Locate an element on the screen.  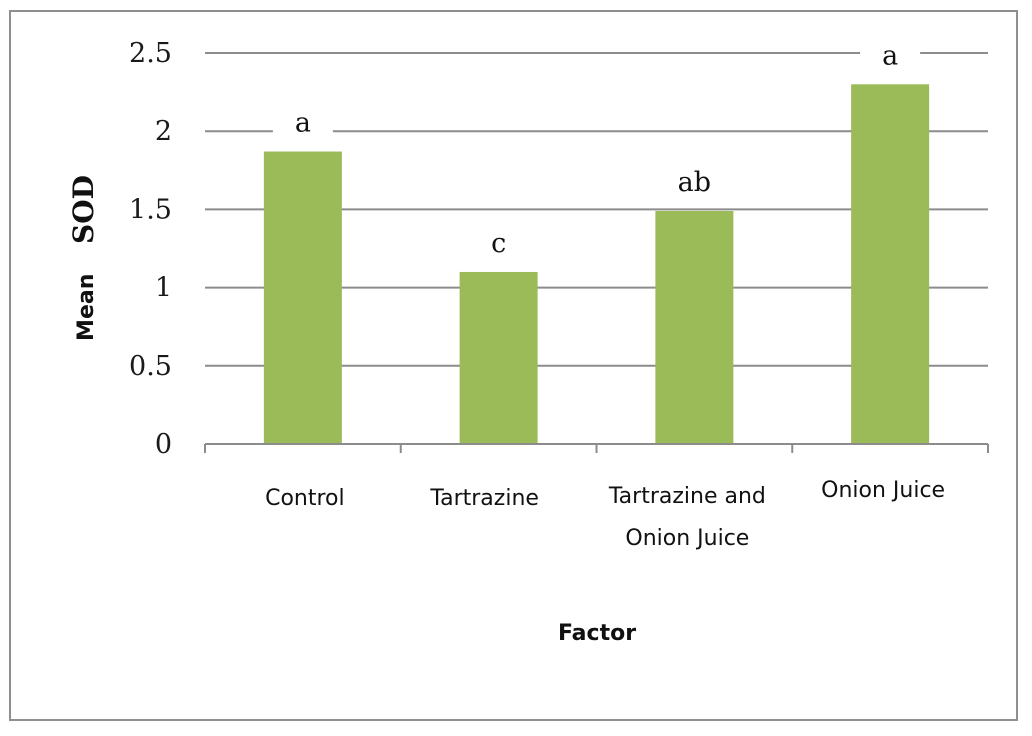
x-tick-label: Control is located at coordinates (305, 498).